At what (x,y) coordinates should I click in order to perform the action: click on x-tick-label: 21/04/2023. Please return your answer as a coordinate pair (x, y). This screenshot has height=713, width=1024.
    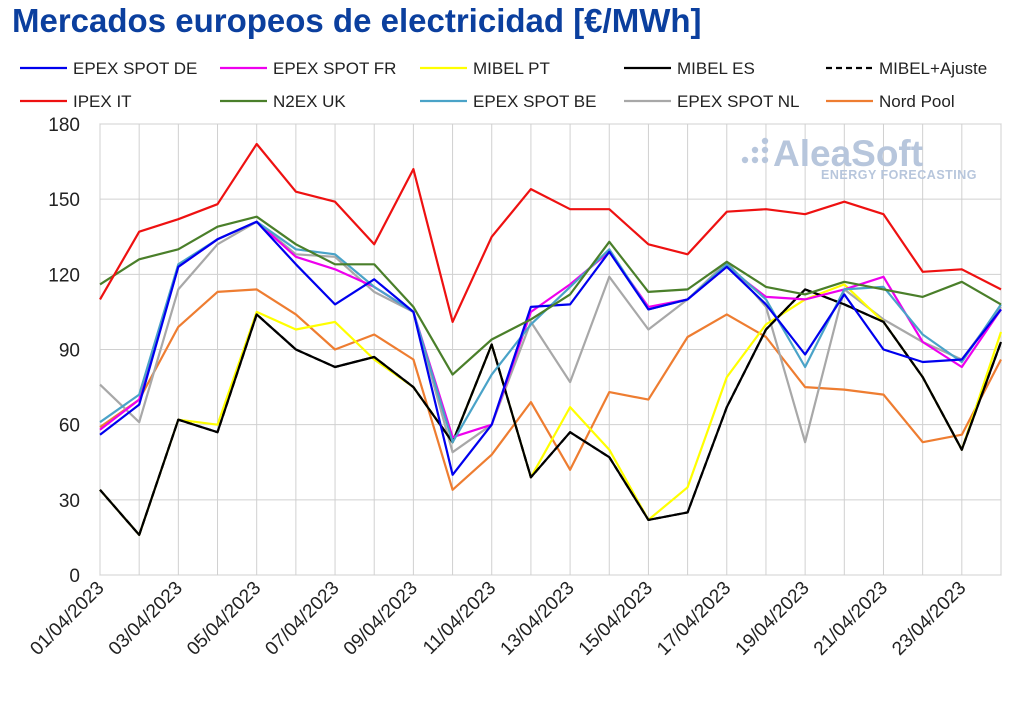
    Looking at the image, I should click on (851, 619).